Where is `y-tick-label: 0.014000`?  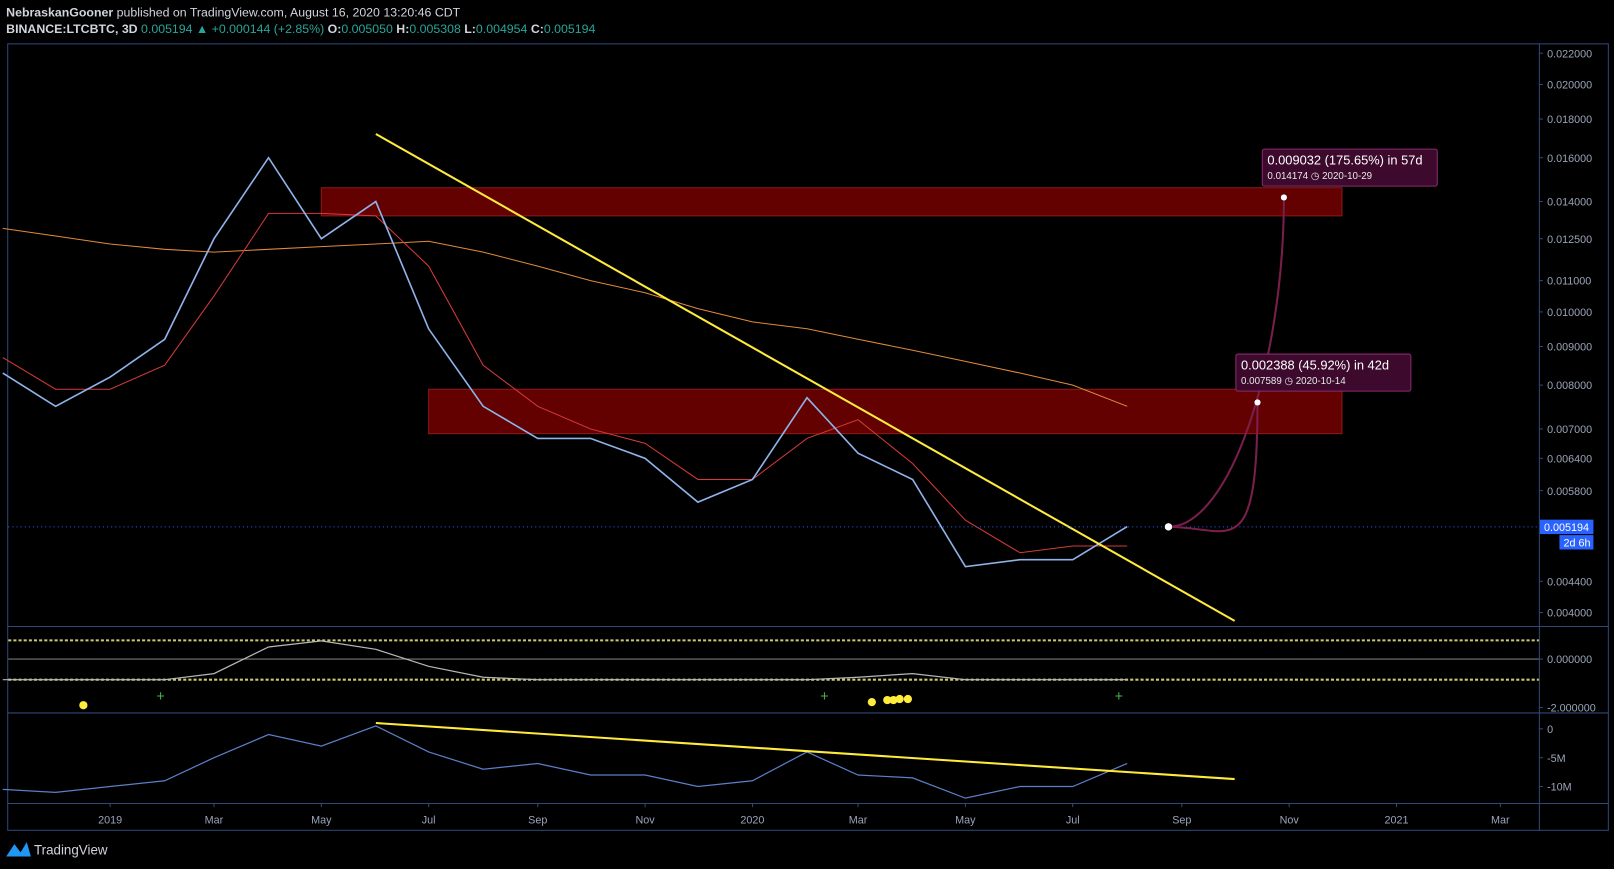
y-tick-label: 0.014000 is located at coordinates (1569, 203).